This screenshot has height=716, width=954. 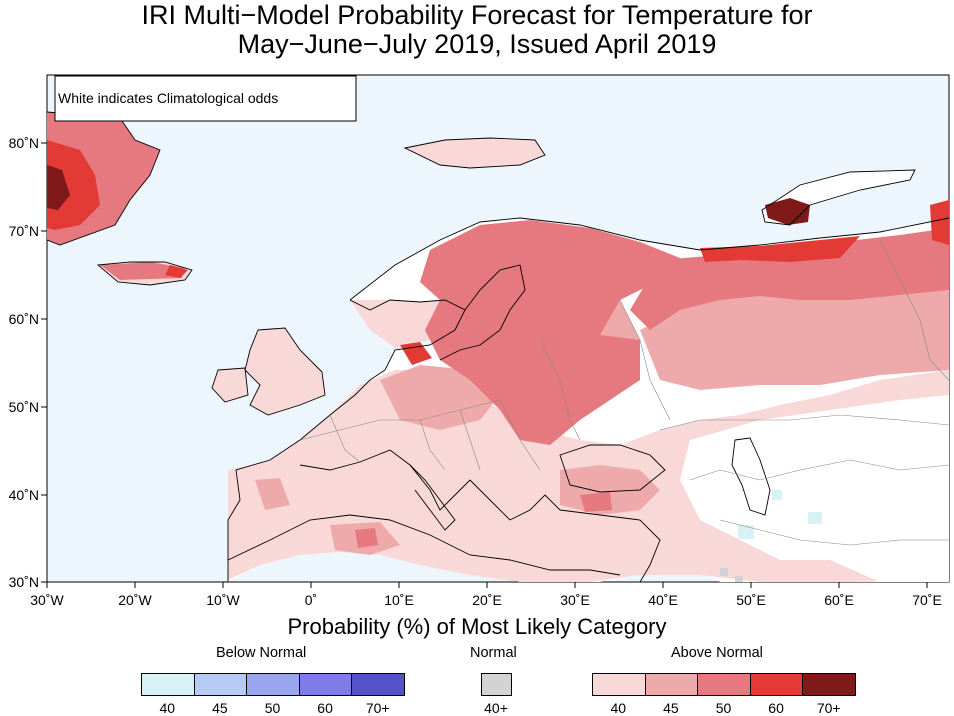 I want to click on below-normal-tick-label: 40, so click(x=167, y=708).